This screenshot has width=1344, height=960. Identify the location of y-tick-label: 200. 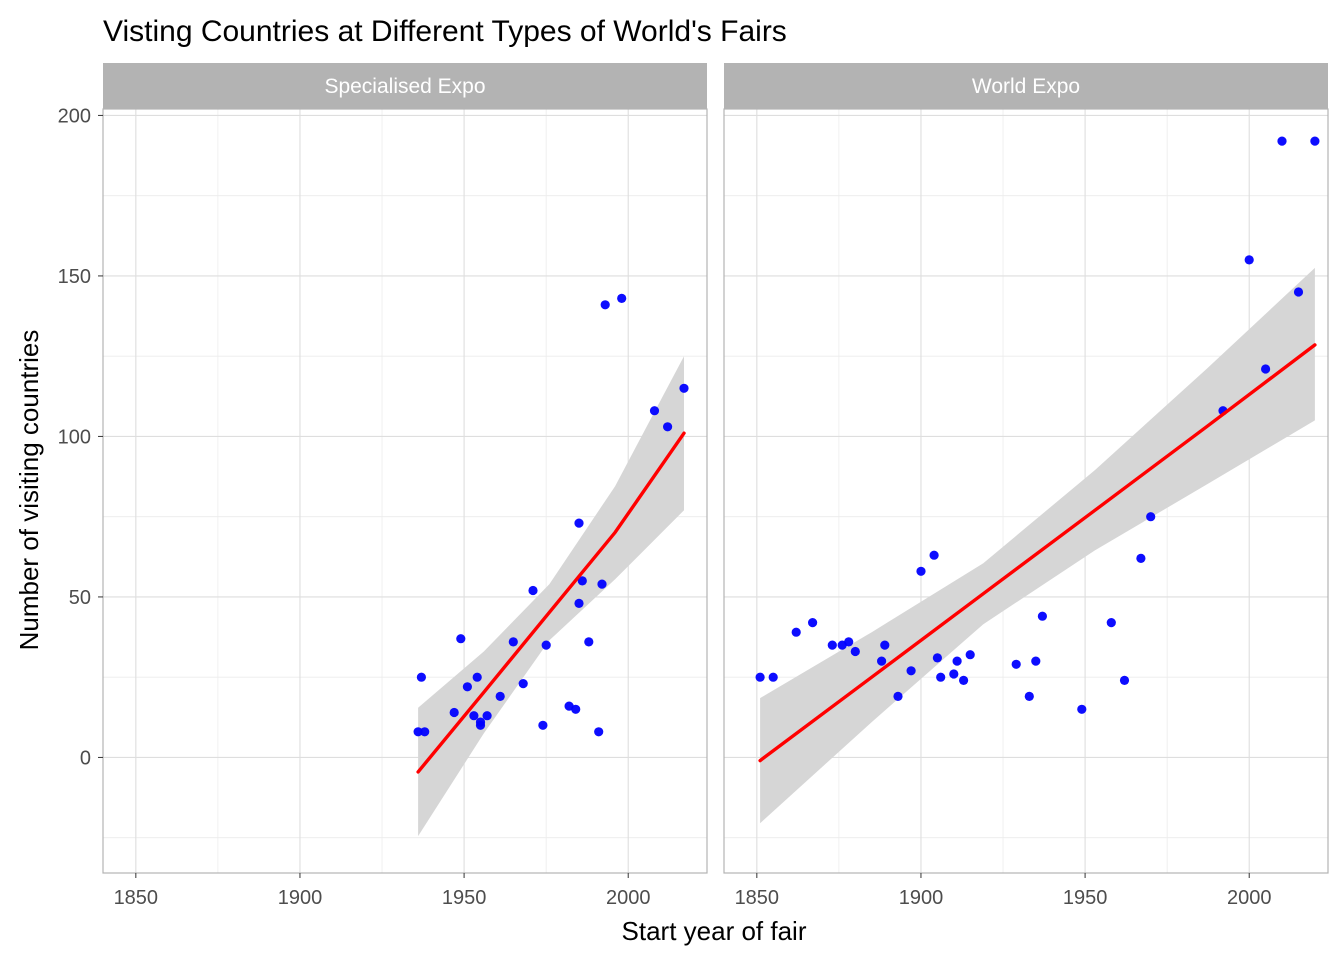
(74, 116).